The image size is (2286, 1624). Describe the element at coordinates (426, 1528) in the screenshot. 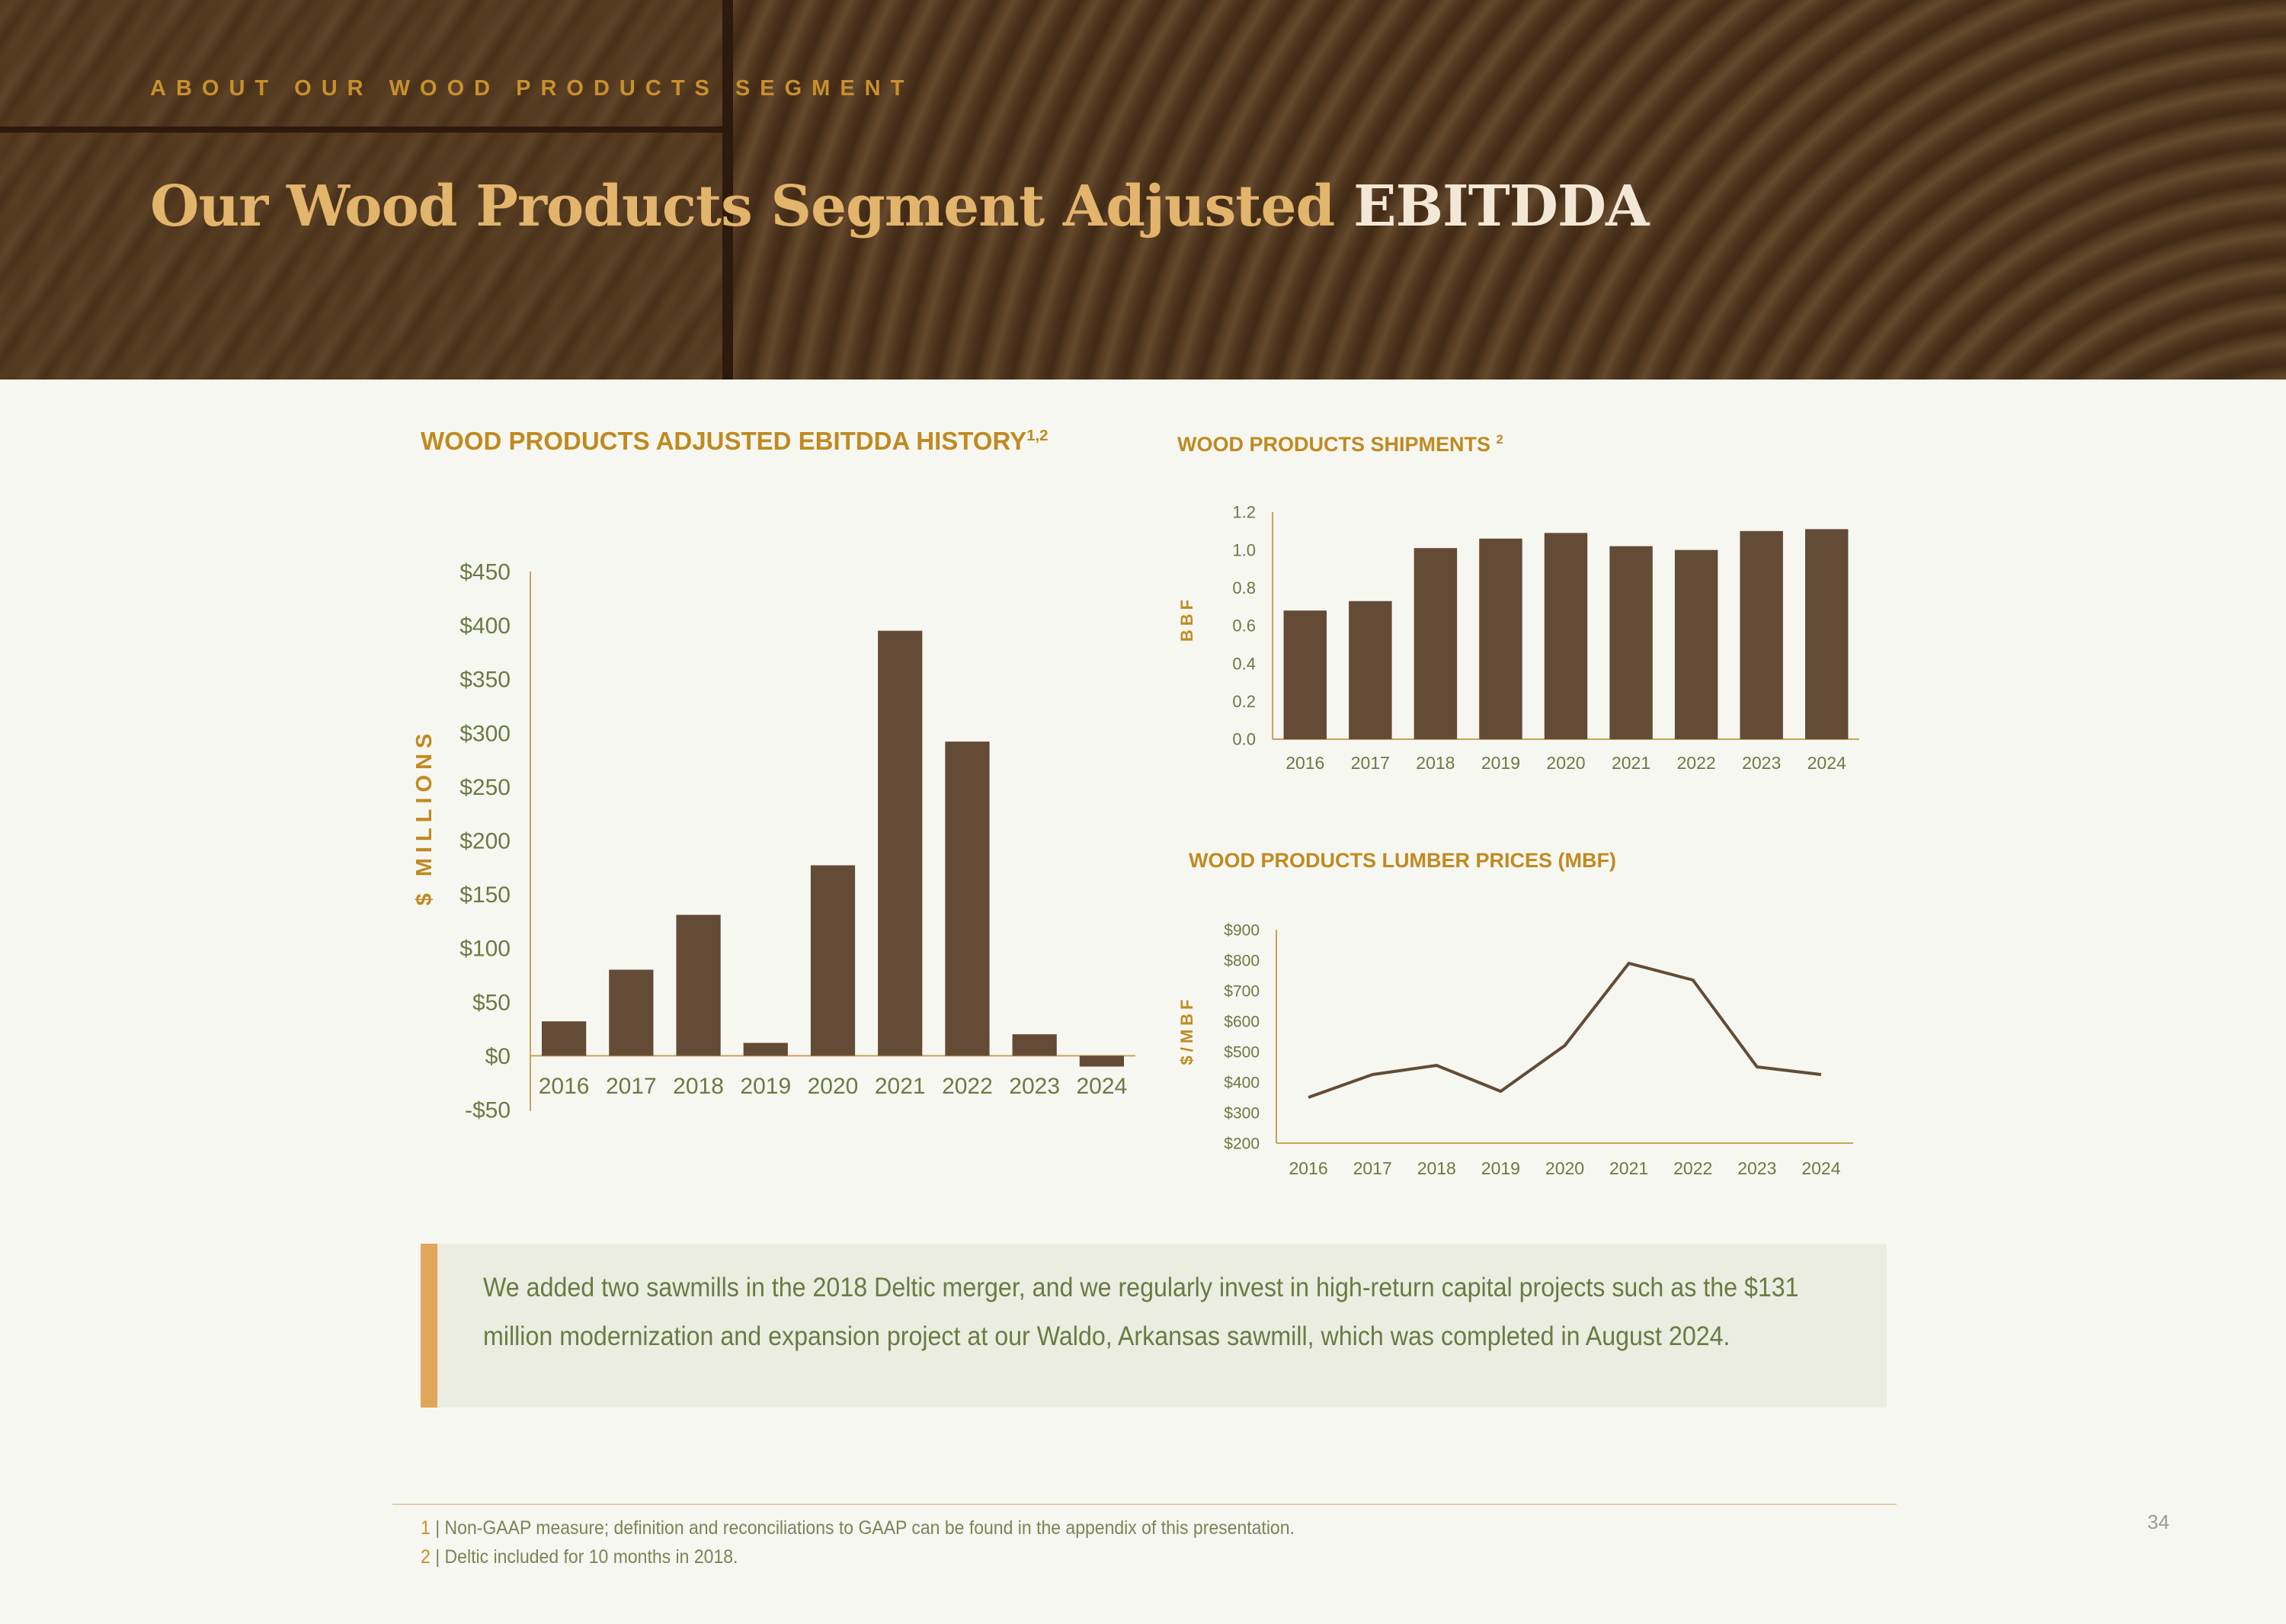

I see `footnote-1-number: 1` at that location.